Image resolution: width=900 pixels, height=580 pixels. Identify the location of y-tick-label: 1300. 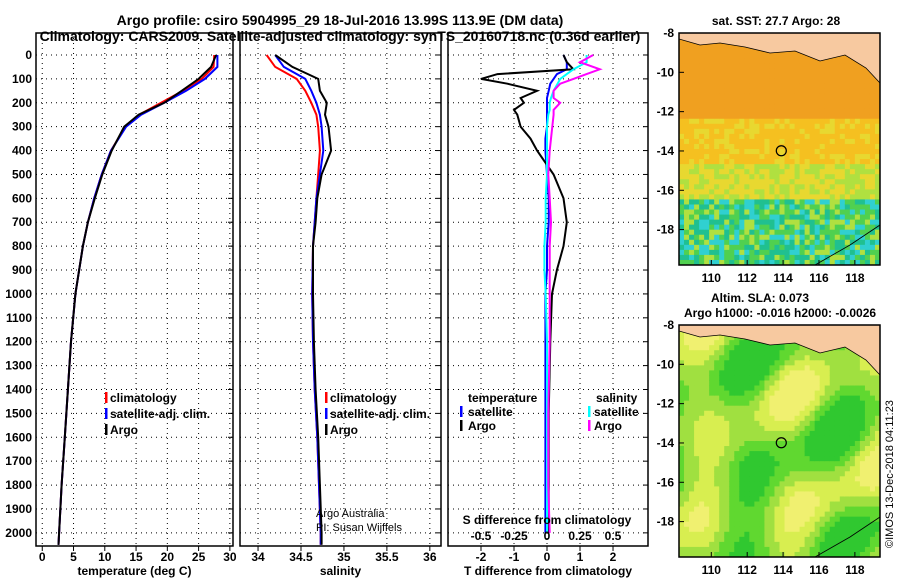
(18, 366).